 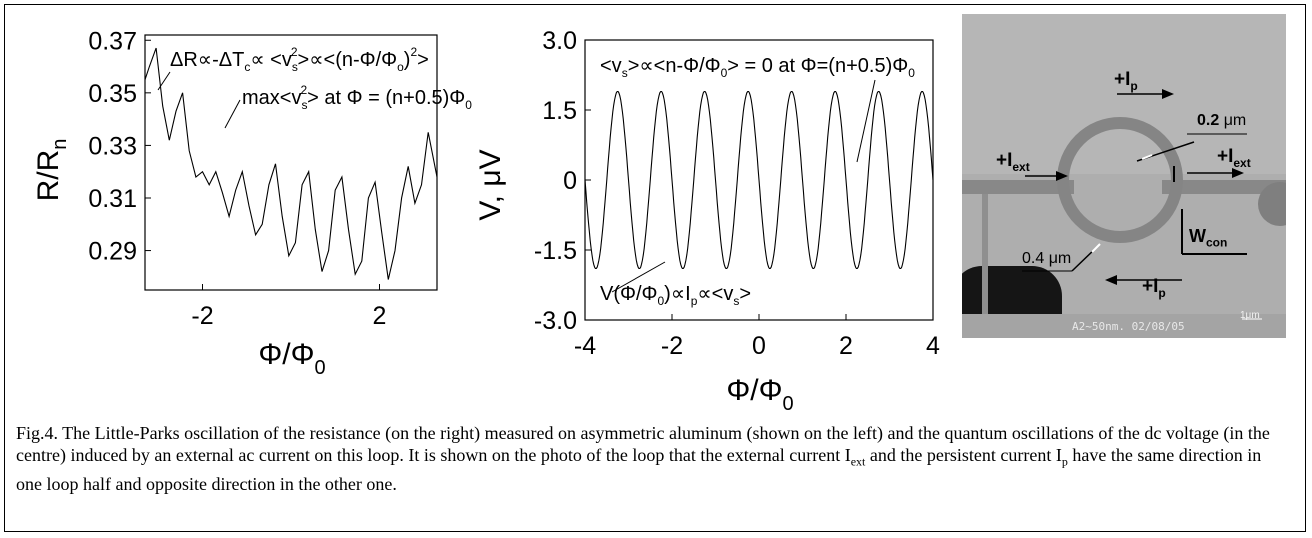 What do you see at coordinates (288, 307) in the screenshot?
I see `chart1-x-ticks: -2 2` at bounding box center [288, 307].